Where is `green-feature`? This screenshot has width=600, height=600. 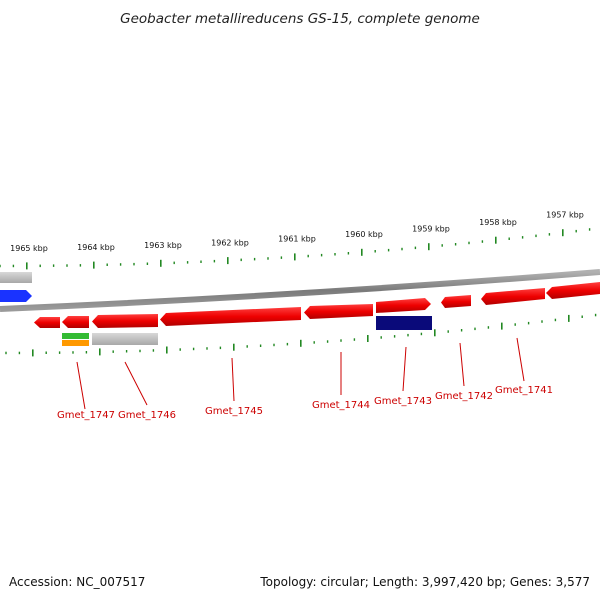 green-feature is located at coordinates (75, 336).